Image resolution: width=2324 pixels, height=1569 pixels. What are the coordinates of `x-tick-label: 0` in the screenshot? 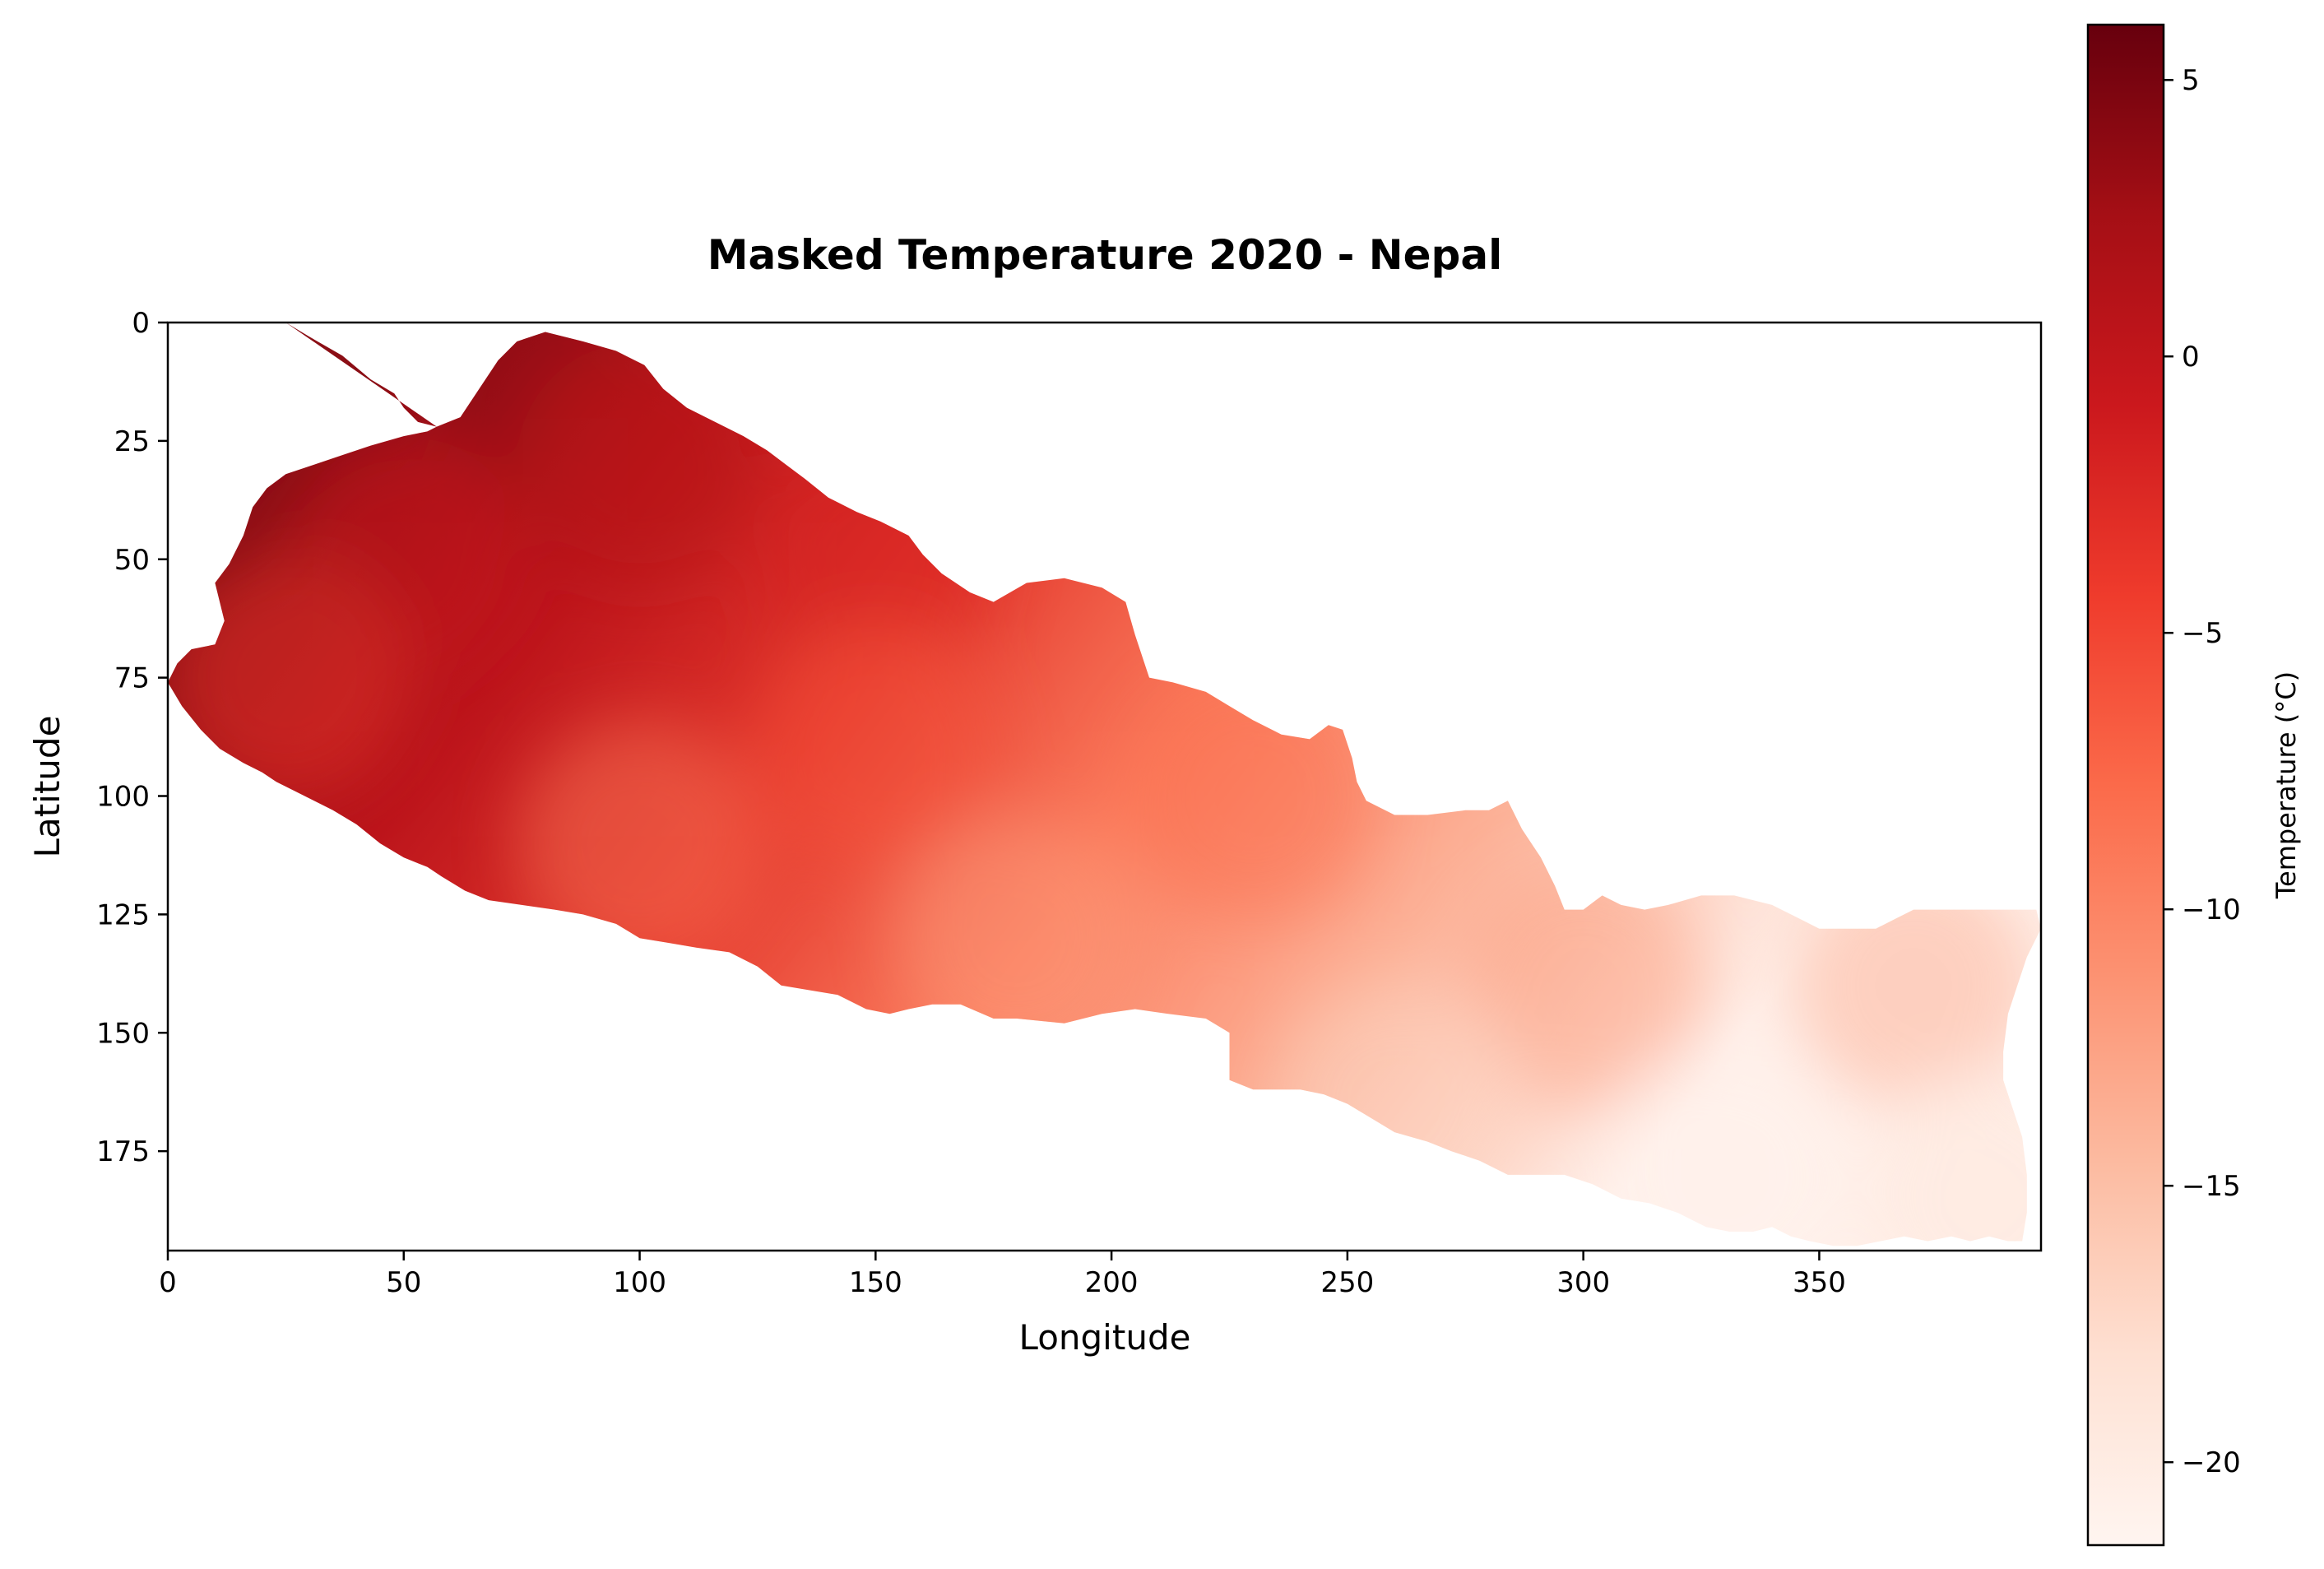 It's located at (168, 1283).